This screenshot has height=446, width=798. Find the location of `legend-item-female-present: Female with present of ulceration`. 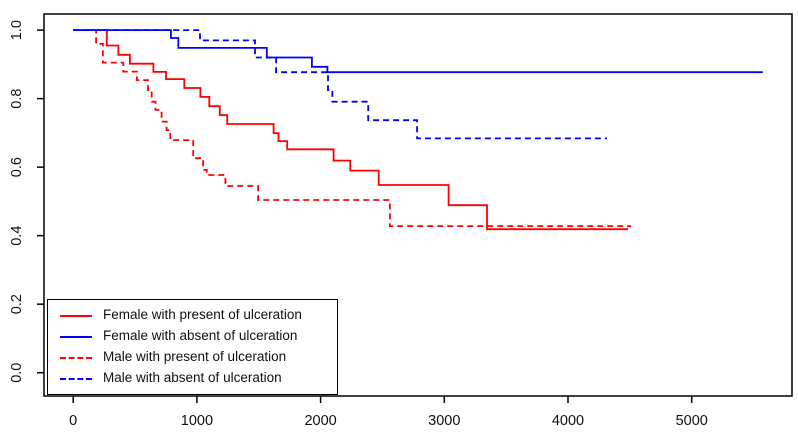

legend-item-female-present: Female with present of ulceration is located at coordinates (198, 315).